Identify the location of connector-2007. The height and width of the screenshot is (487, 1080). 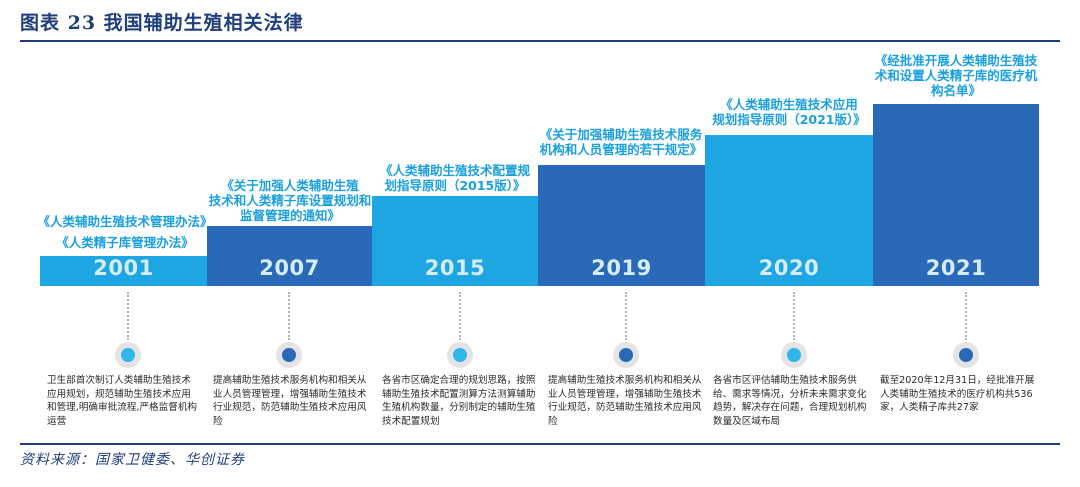
(289, 316).